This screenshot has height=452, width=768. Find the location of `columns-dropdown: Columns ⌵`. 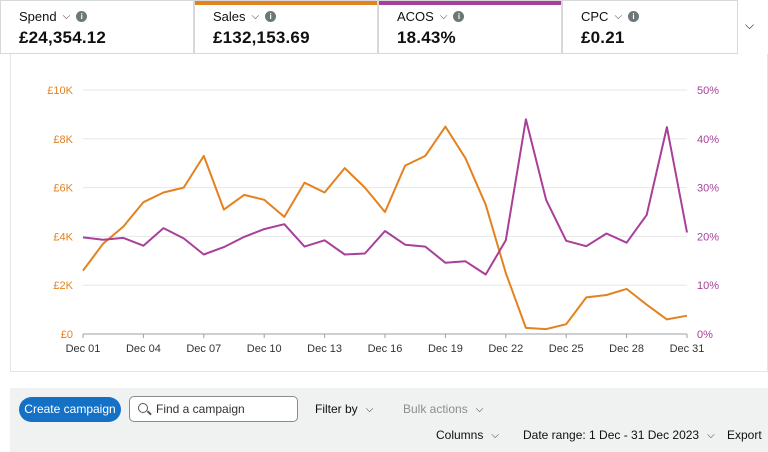

columns-dropdown: Columns ⌵ is located at coordinates (467, 435).